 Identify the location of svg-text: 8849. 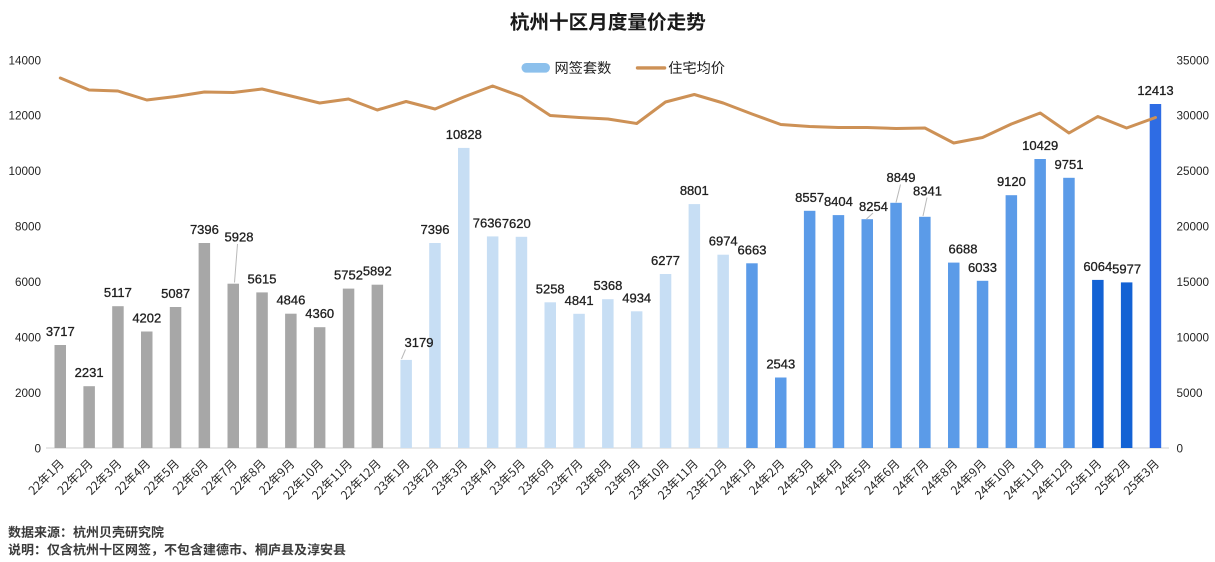
(901, 177).